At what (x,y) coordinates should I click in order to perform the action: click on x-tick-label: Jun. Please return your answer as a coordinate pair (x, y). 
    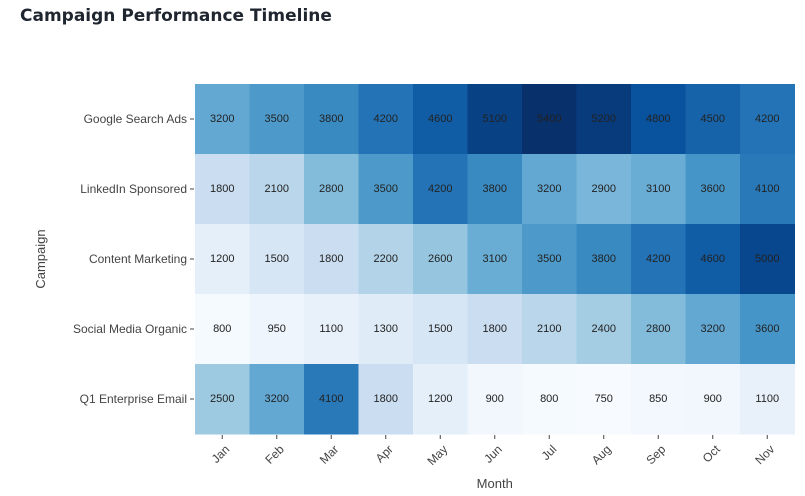
    Looking at the image, I should click on (493, 454).